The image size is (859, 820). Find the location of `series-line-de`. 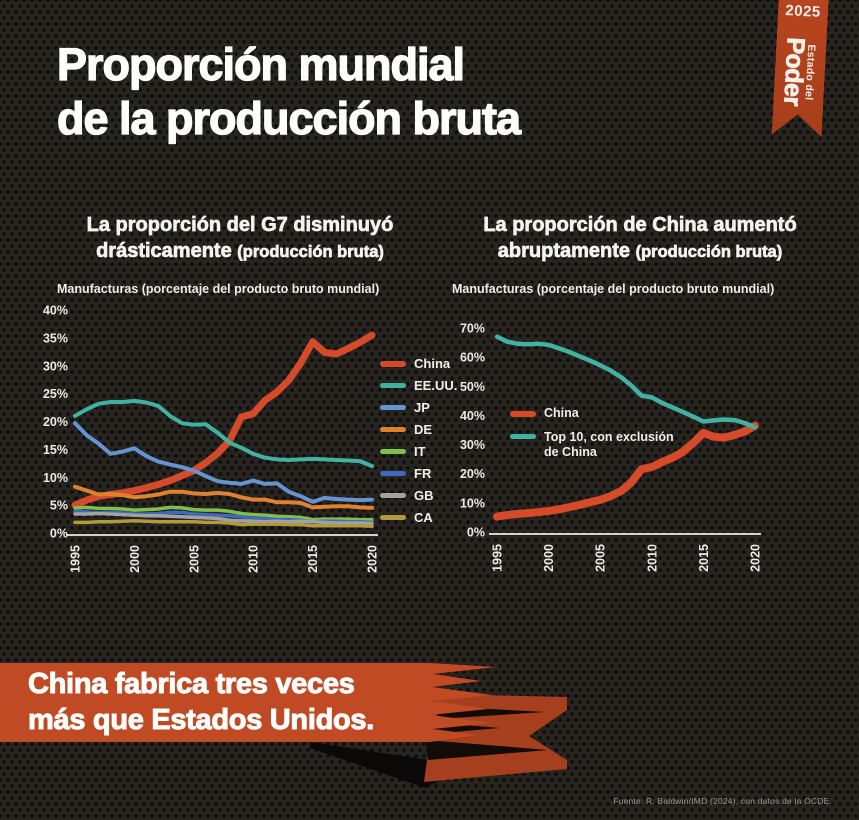

series-line-de is located at coordinates (223, 497).